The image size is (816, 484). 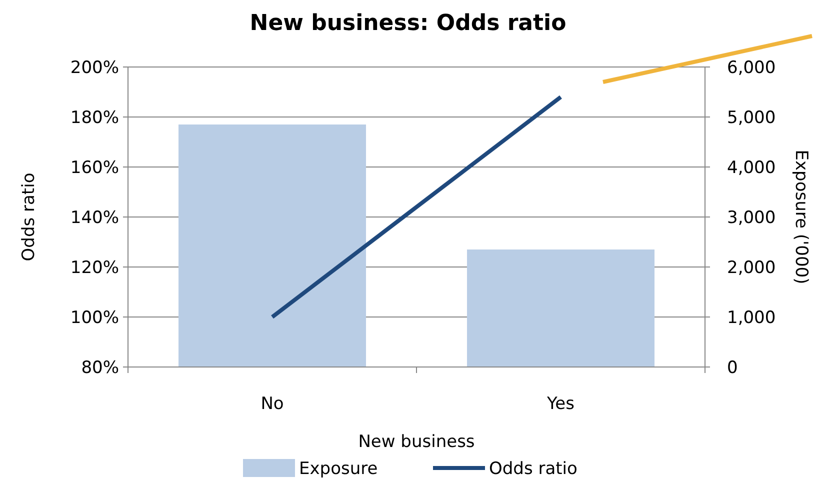 What do you see at coordinates (751, 68) in the screenshot?
I see `y2-tick-label: 6,000` at bounding box center [751, 68].